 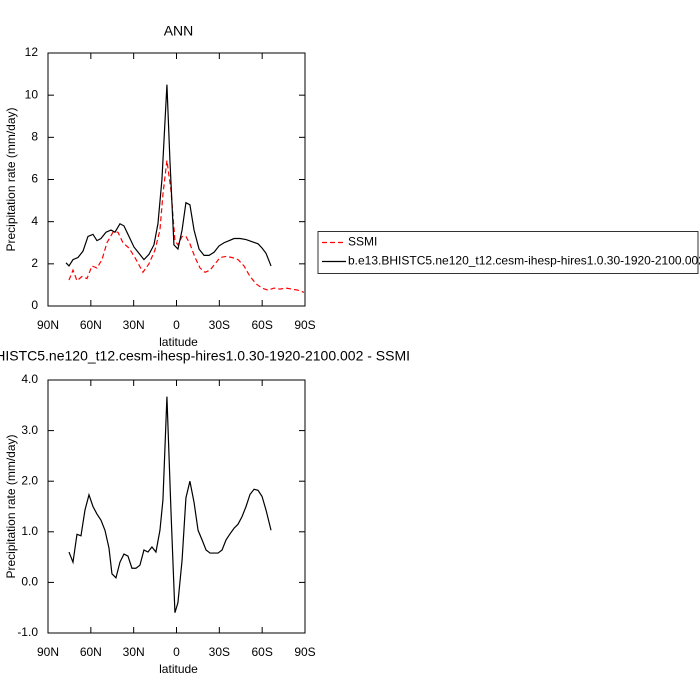 I want to click on y-tick-label: 2, so click(x=34, y=263).